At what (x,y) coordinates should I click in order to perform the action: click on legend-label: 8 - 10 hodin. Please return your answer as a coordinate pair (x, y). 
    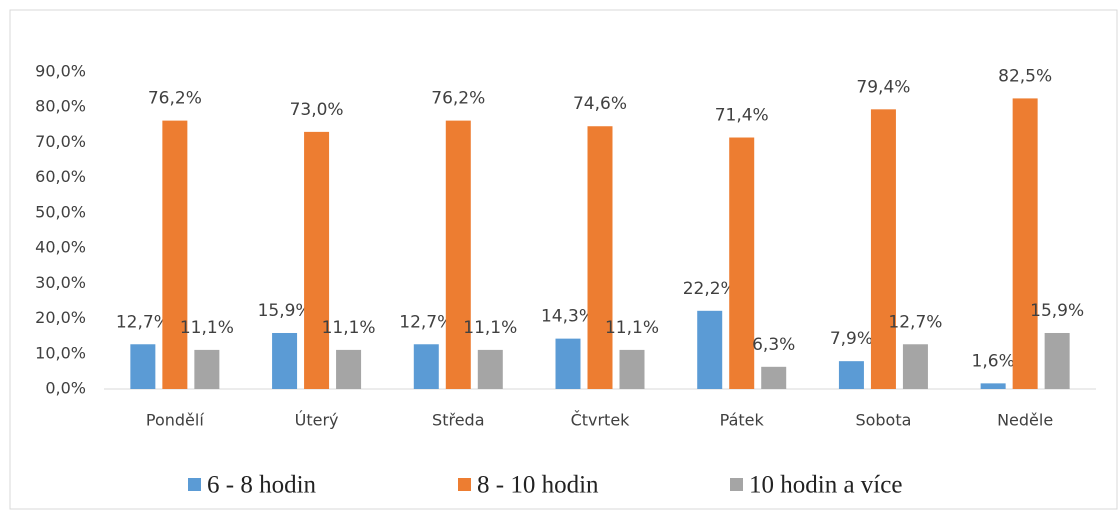
    Looking at the image, I should click on (538, 485).